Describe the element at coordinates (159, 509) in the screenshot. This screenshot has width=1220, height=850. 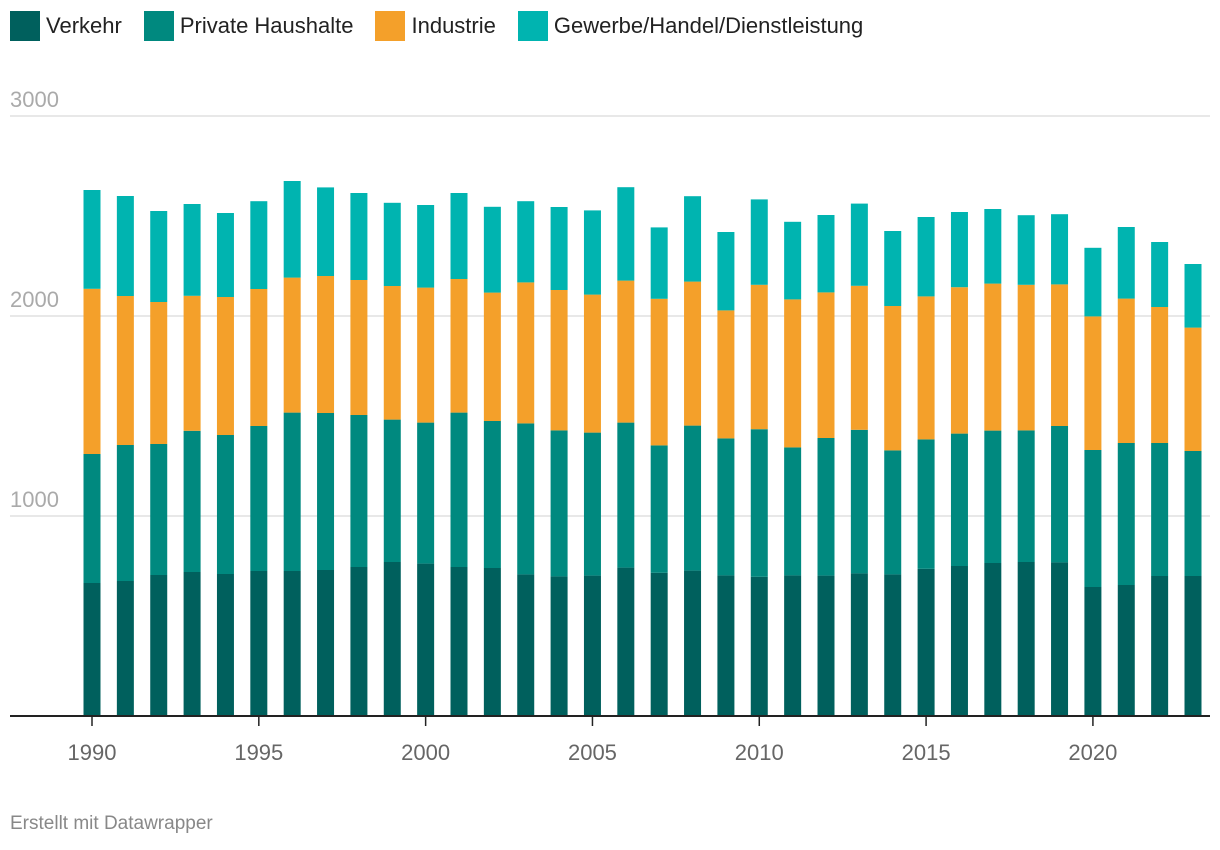
I see `bar-private-haushalte-1992` at that location.